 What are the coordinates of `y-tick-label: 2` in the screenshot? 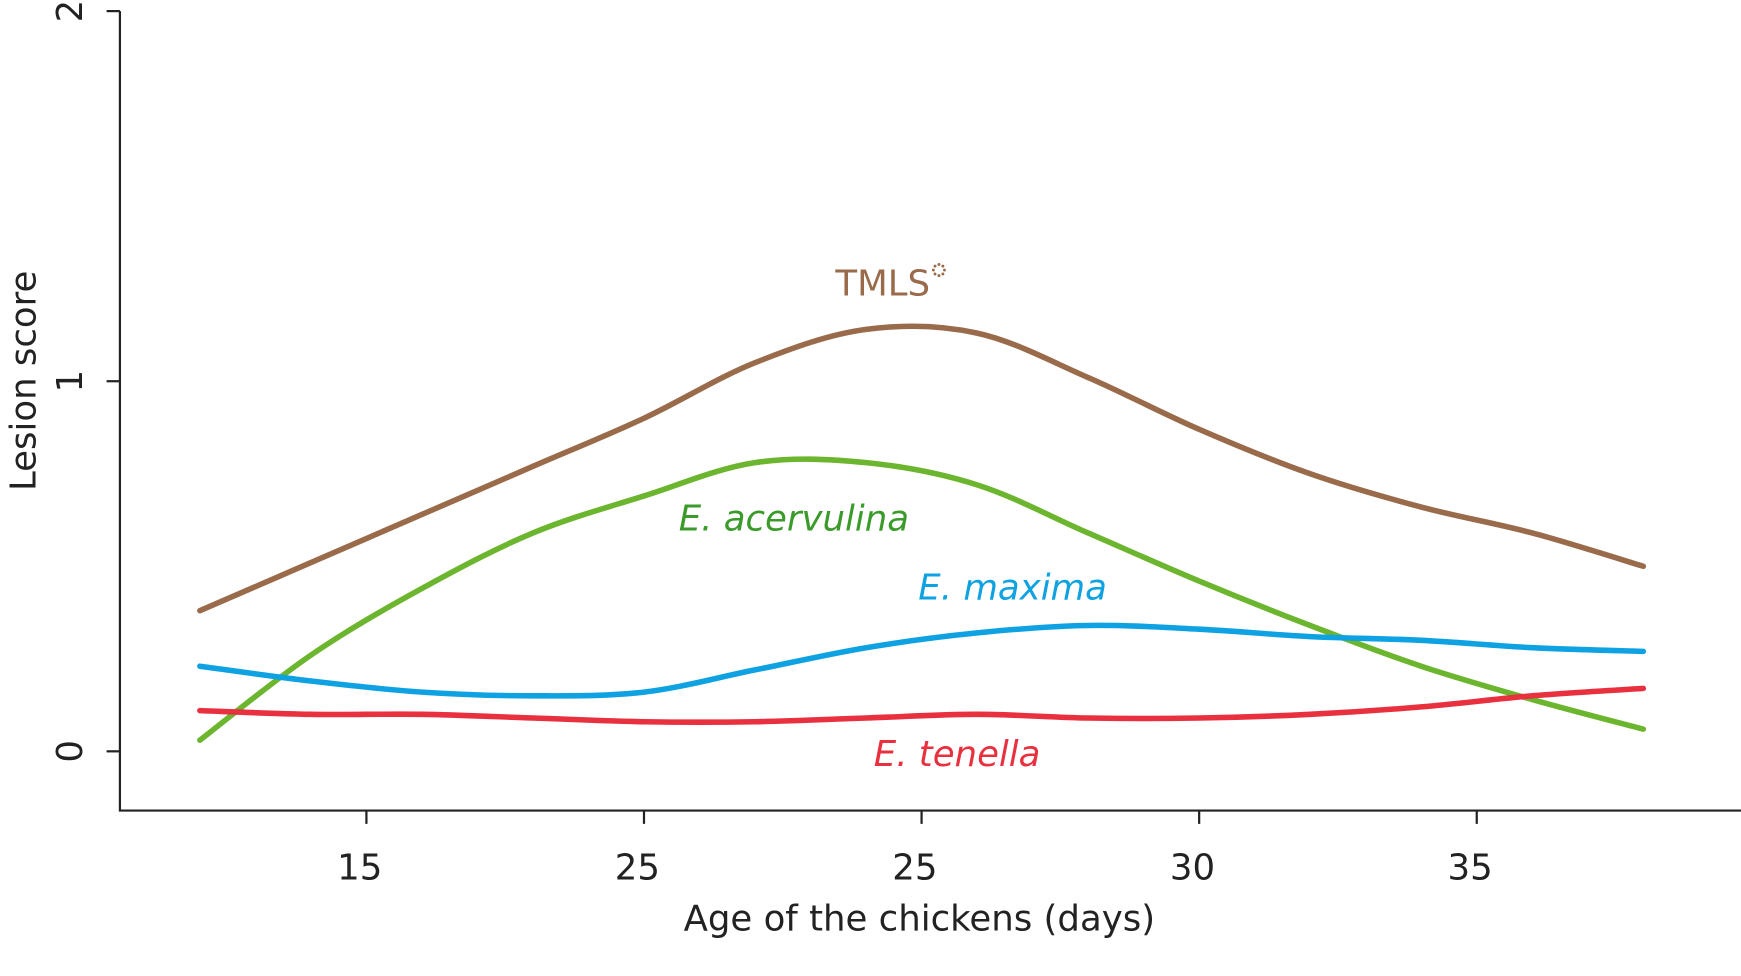 It's located at (70, 11).